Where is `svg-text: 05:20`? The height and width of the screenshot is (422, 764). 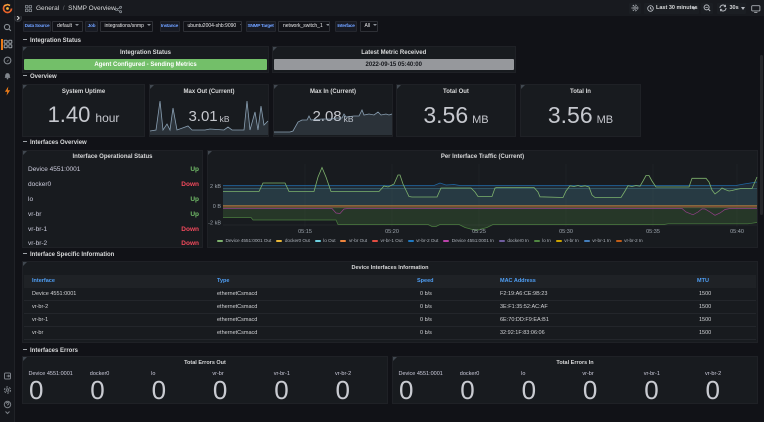 svg-text: 05:20 is located at coordinates (392, 232).